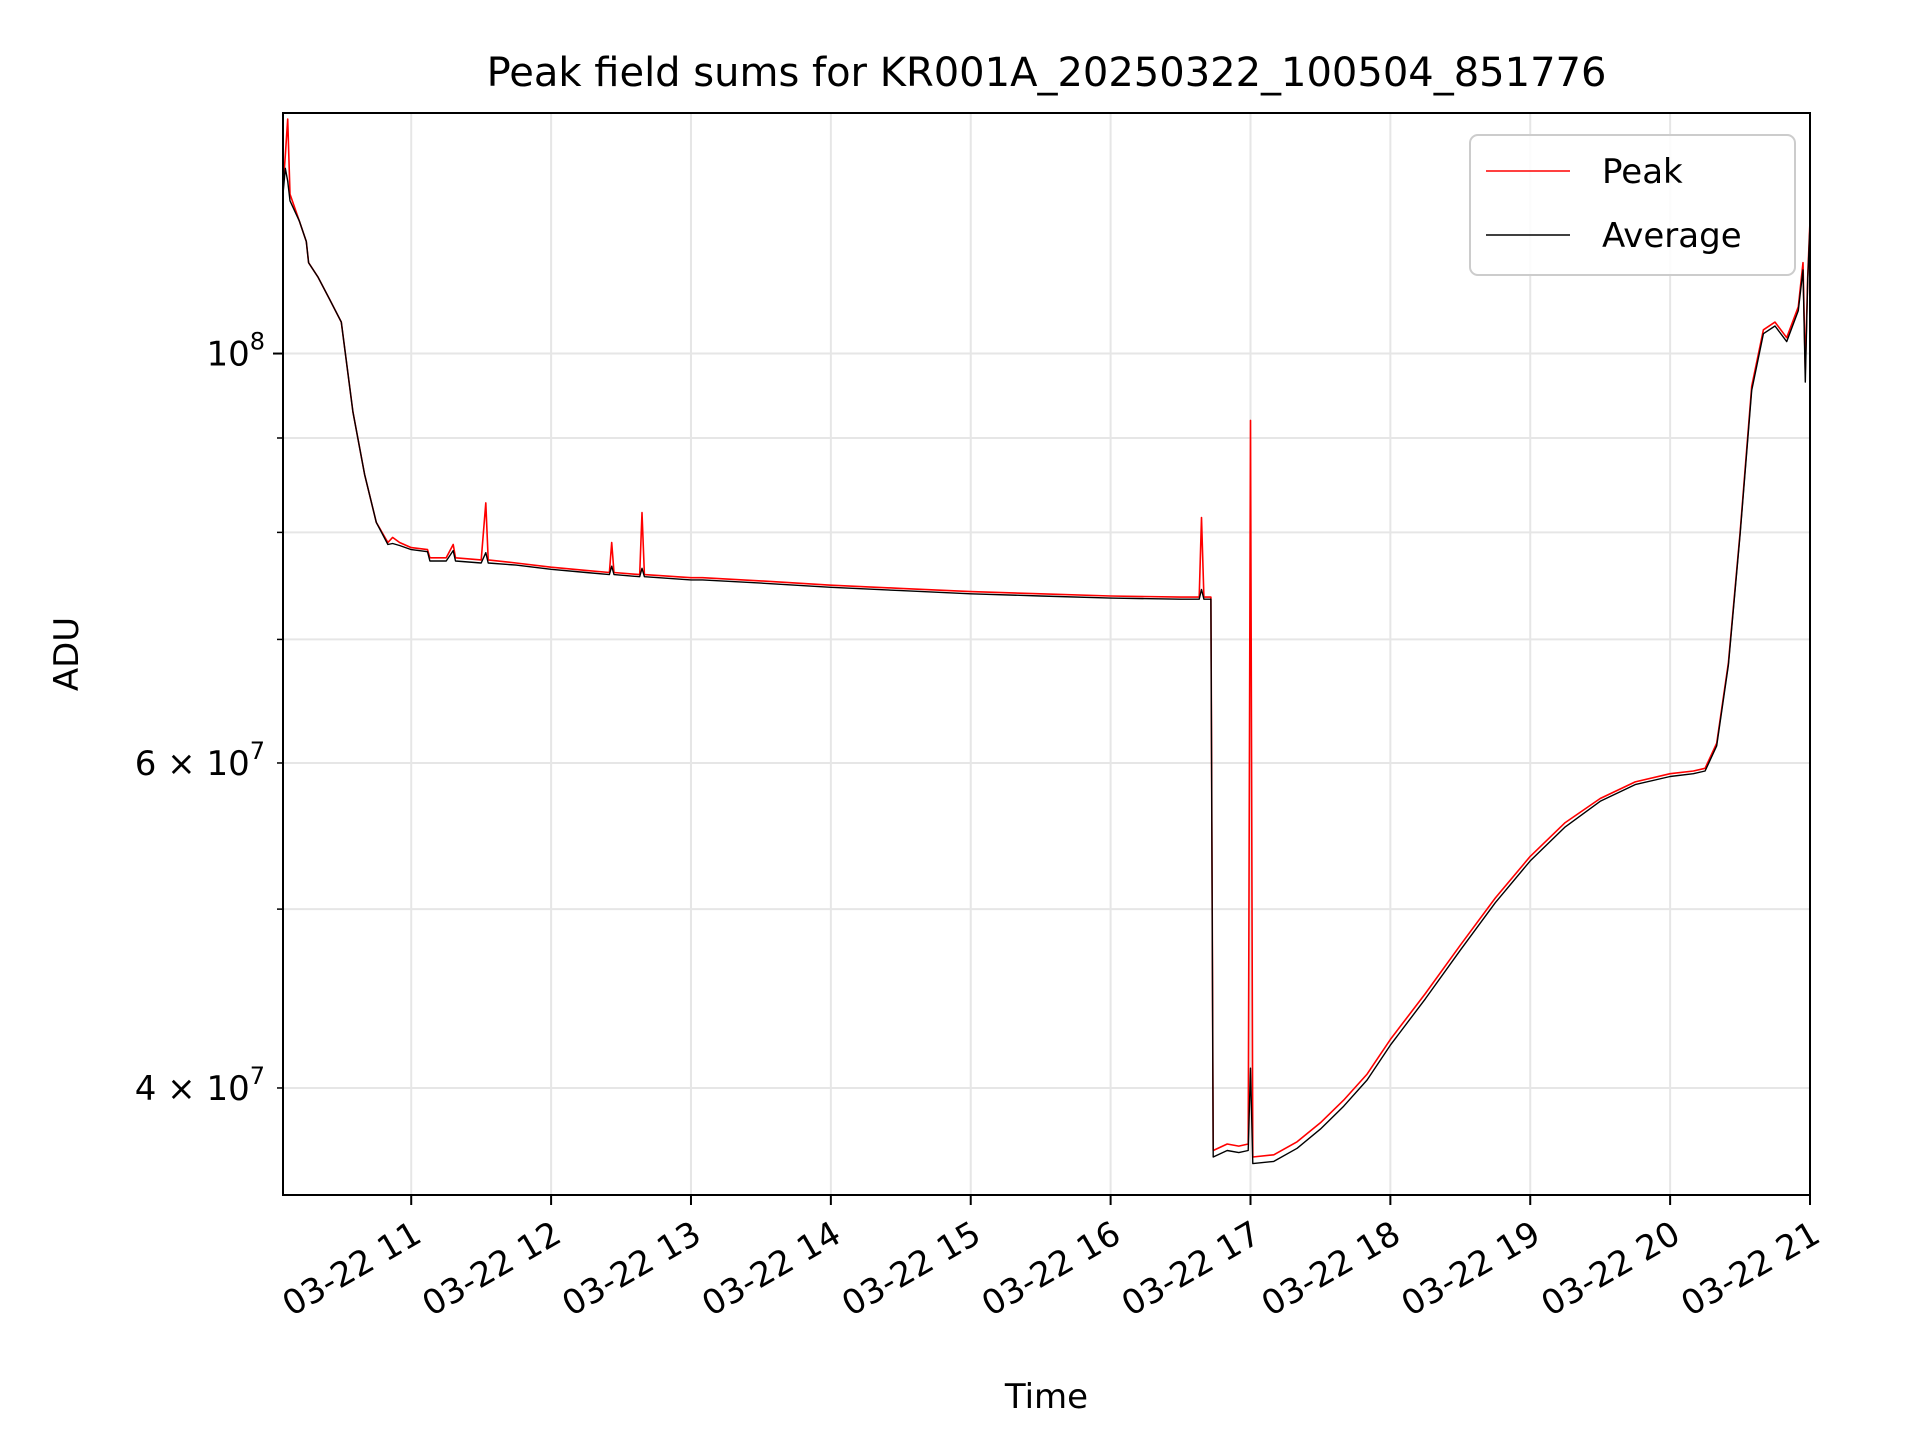  What do you see at coordinates (1672, 236) in the screenshot?
I see `legend-label-average: Average` at bounding box center [1672, 236].